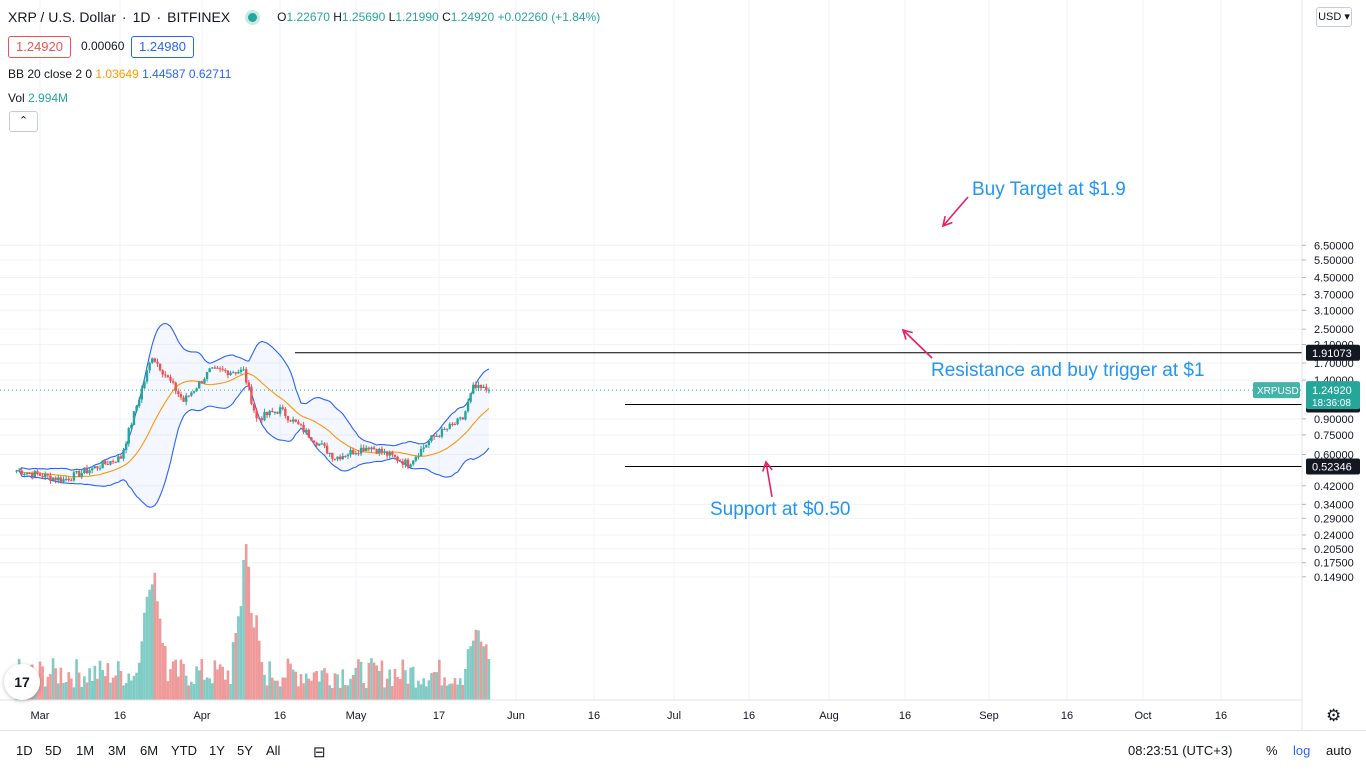  What do you see at coordinates (217, 750) in the screenshot?
I see `timeframe-button-1y: 1Y` at bounding box center [217, 750].